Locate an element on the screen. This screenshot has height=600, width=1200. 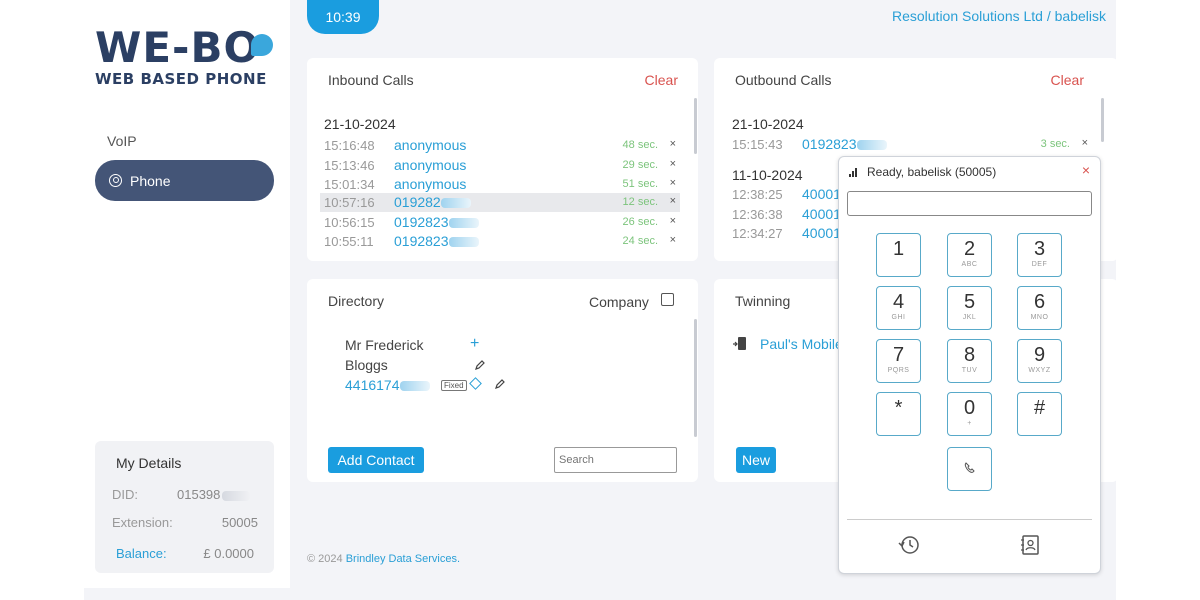
key-digit: # is located at coordinates (1039, 408).